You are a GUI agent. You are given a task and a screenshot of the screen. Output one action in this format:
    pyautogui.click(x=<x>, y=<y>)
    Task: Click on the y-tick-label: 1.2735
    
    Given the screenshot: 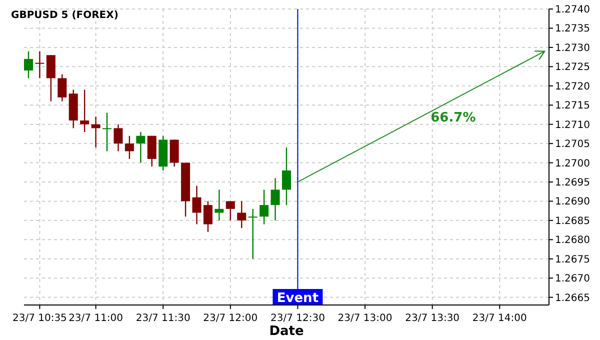 What is the action you would take?
    pyautogui.click(x=572, y=29)
    